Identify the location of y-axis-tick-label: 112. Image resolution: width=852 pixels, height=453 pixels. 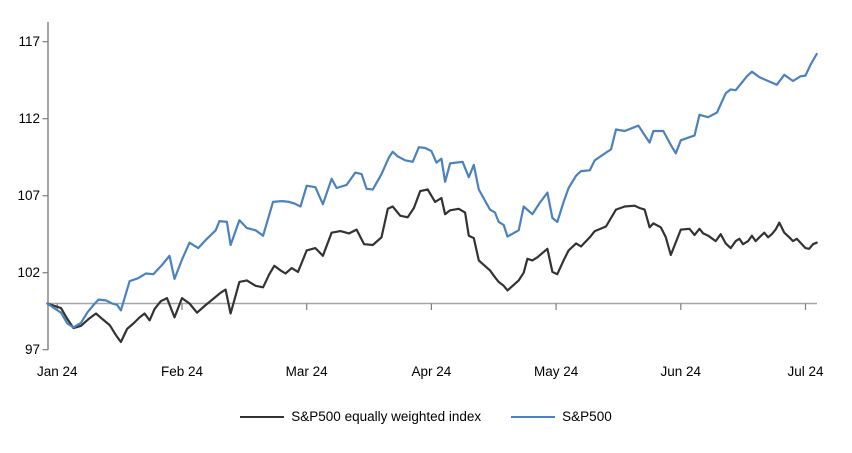
(29, 118).